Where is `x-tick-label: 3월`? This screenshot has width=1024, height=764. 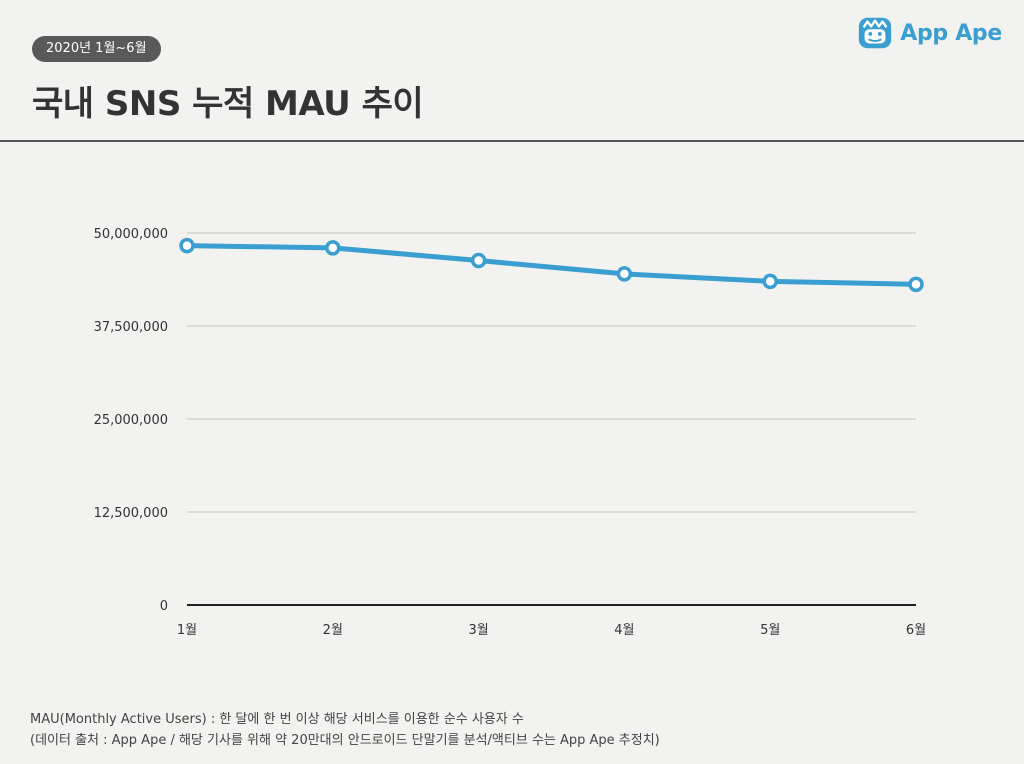
x-tick-label: 3월 is located at coordinates (478, 630).